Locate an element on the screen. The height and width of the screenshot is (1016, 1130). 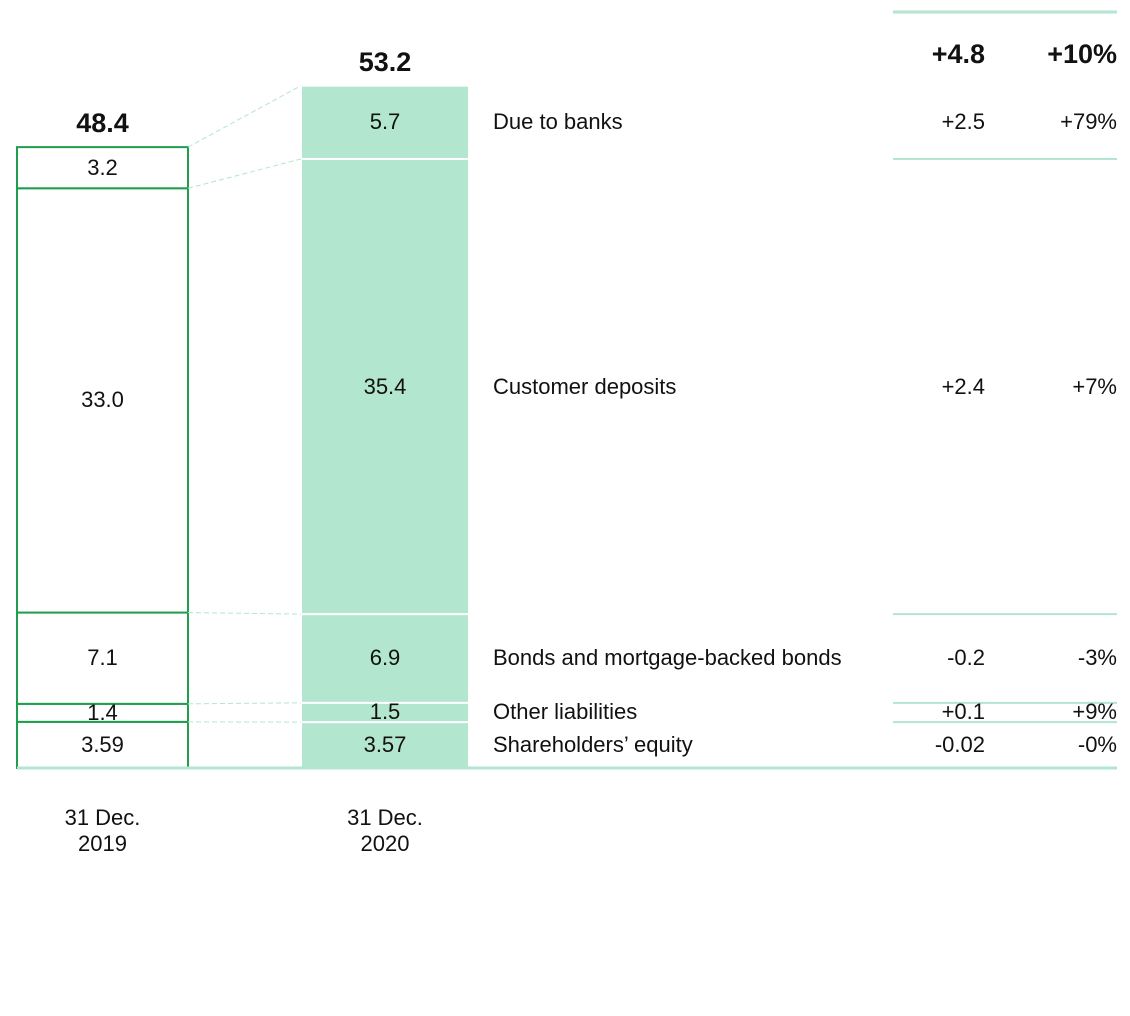
value-label: 3.59 is located at coordinates (102, 744).